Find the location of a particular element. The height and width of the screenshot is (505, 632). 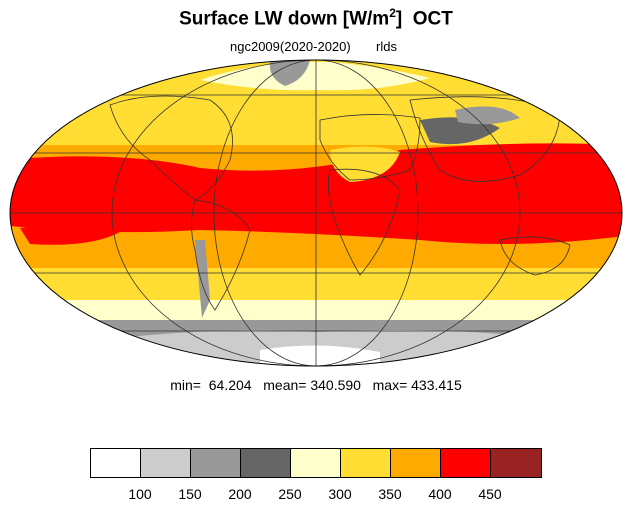

title-close: ] is located at coordinates (399, 19).